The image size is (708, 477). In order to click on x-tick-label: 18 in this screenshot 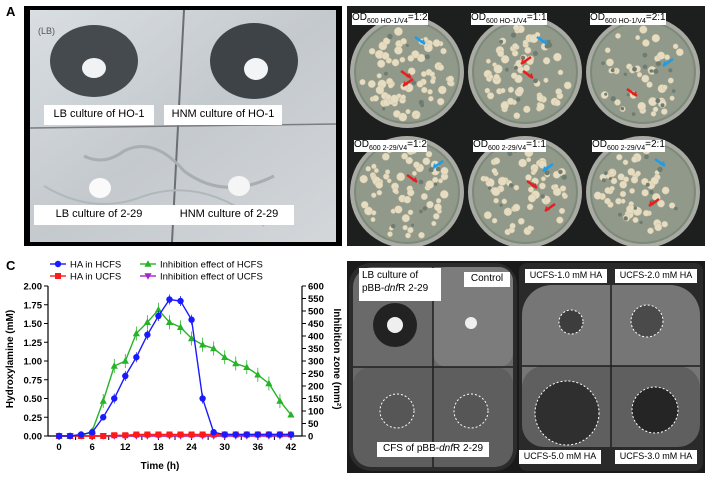, I will do `click(158, 447)`.